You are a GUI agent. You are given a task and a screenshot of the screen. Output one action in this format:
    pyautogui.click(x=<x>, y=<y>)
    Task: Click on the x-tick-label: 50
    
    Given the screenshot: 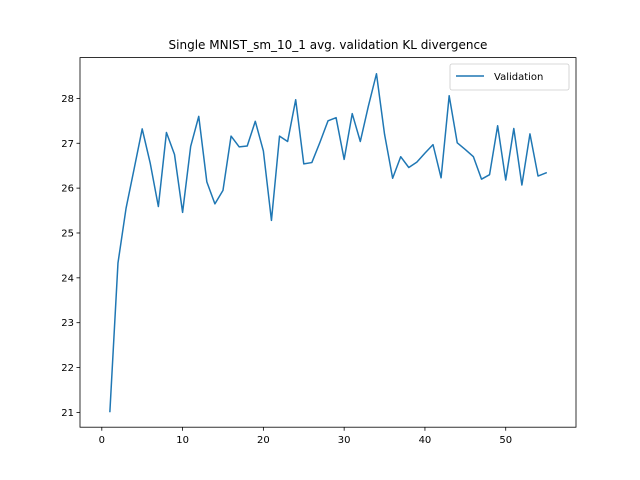 What is the action you would take?
    pyautogui.click(x=505, y=440)
    